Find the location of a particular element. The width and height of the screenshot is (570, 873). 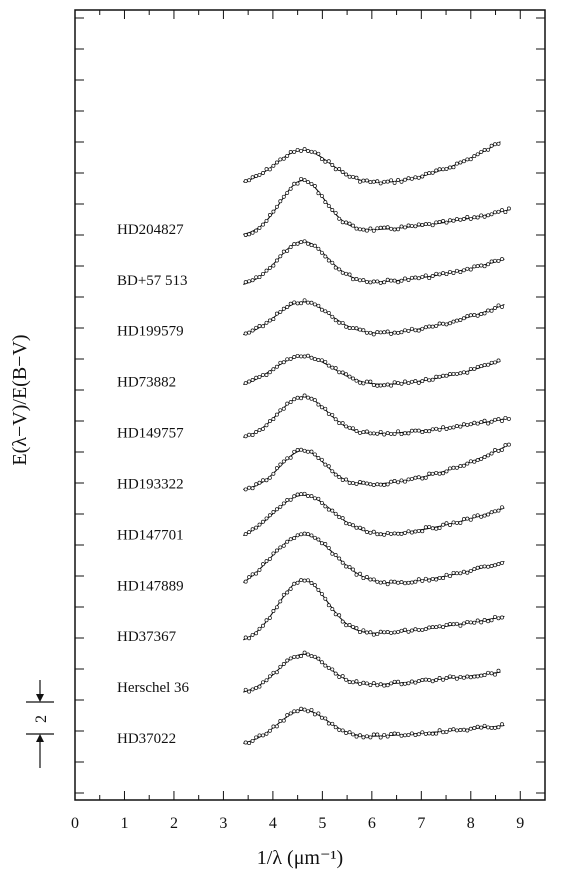

x-tick-labels: 0 1 2 3 4 5 6 7 8 9 is located at coordinates (297, 823).